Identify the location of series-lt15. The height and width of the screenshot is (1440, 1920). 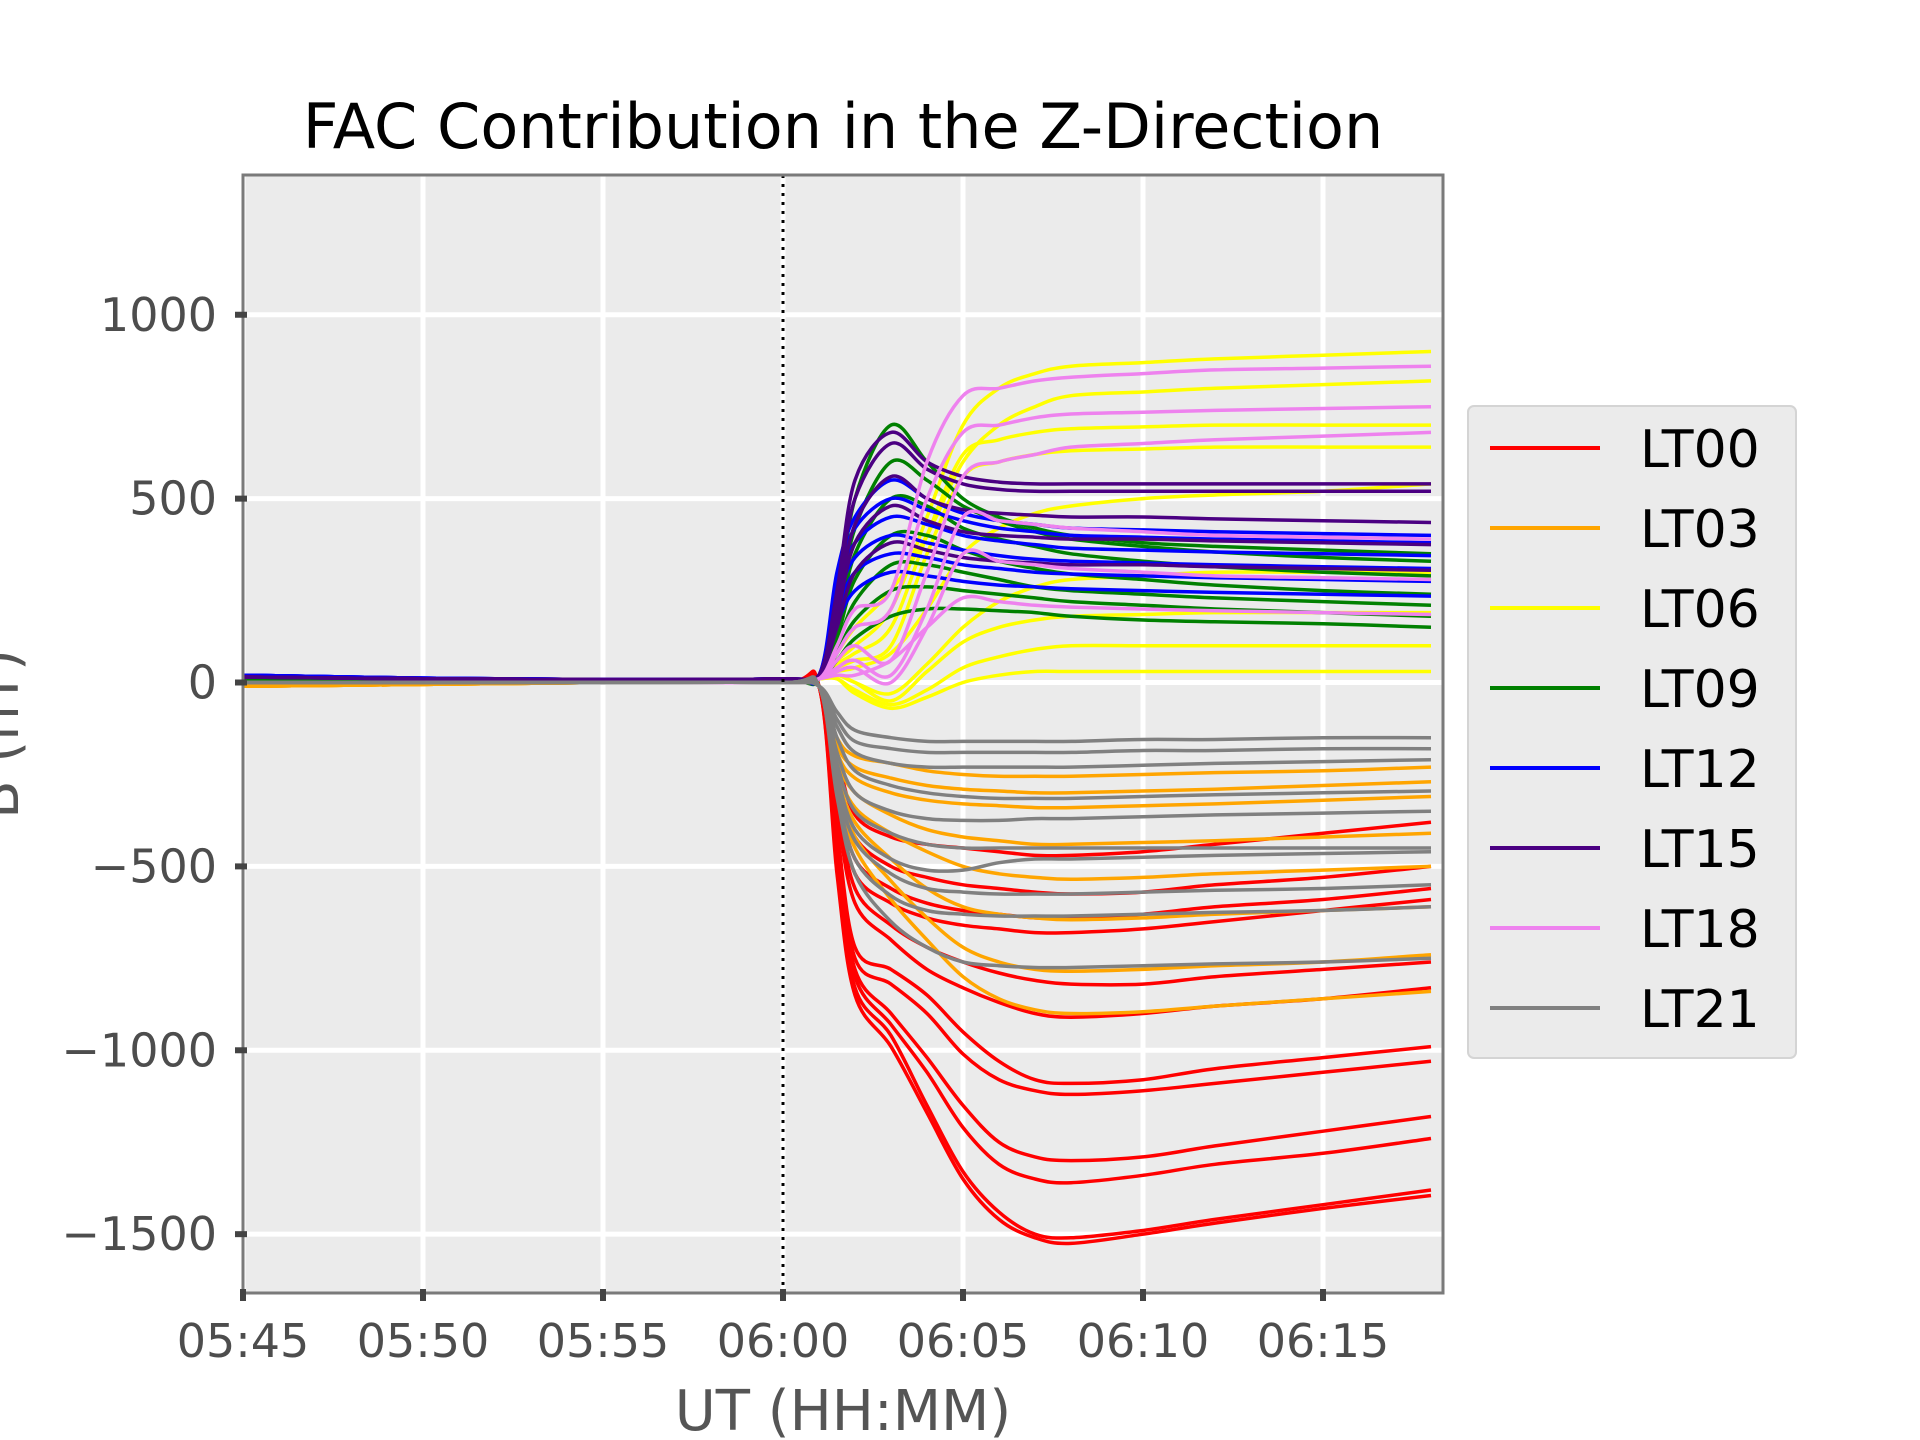
(837, 557).